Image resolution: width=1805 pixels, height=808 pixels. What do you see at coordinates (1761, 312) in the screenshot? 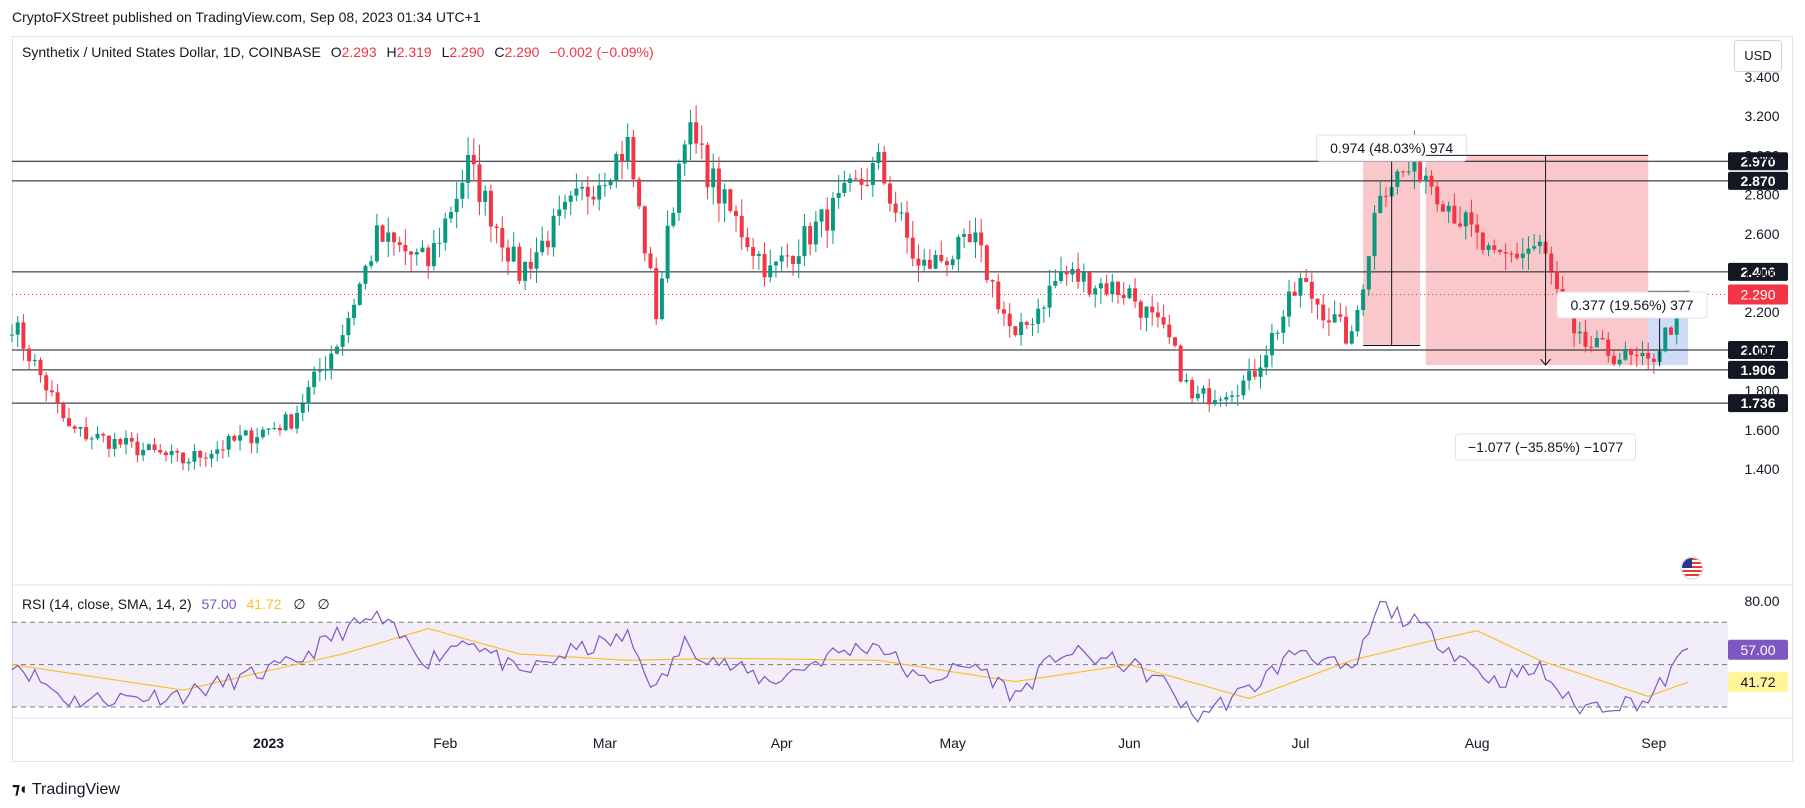
I see `price-tick-label: 2.200` at bounding box center [1761, 312].